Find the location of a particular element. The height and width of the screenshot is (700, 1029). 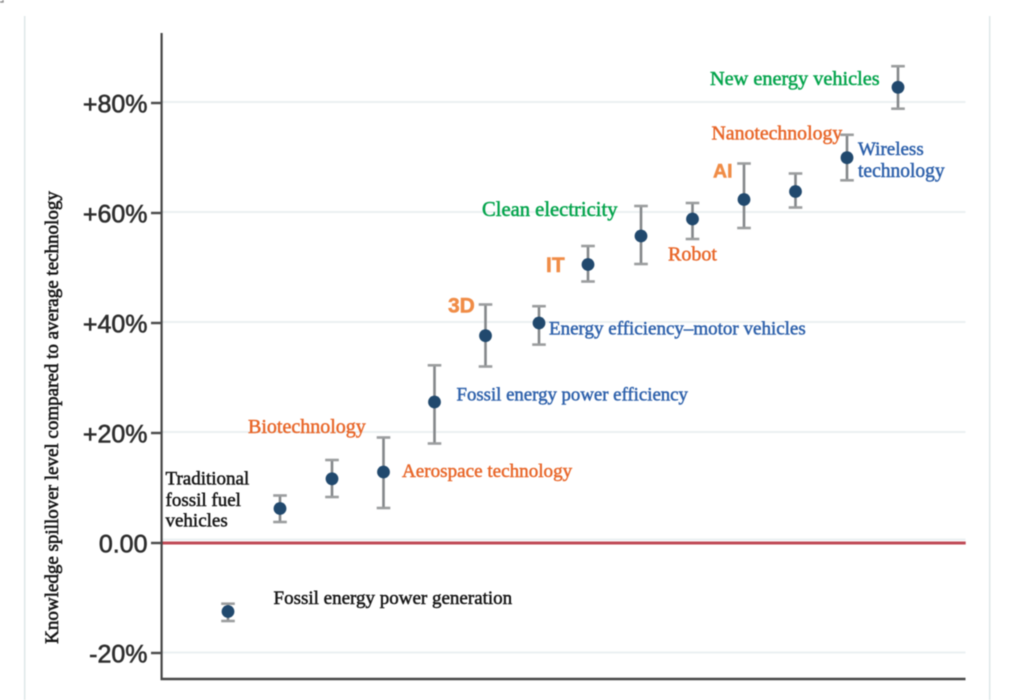

svg-text: vehicles is located at coordinates (197, 521).